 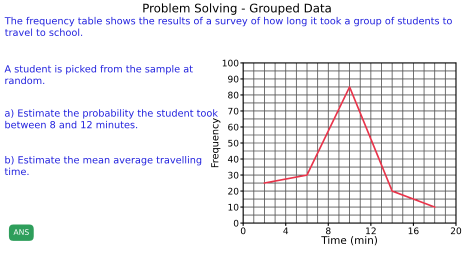 What do you see at coordinates (233, 175) in the screenshot?
I see `y-tick-label: 30` at bounding box center [233, 175].